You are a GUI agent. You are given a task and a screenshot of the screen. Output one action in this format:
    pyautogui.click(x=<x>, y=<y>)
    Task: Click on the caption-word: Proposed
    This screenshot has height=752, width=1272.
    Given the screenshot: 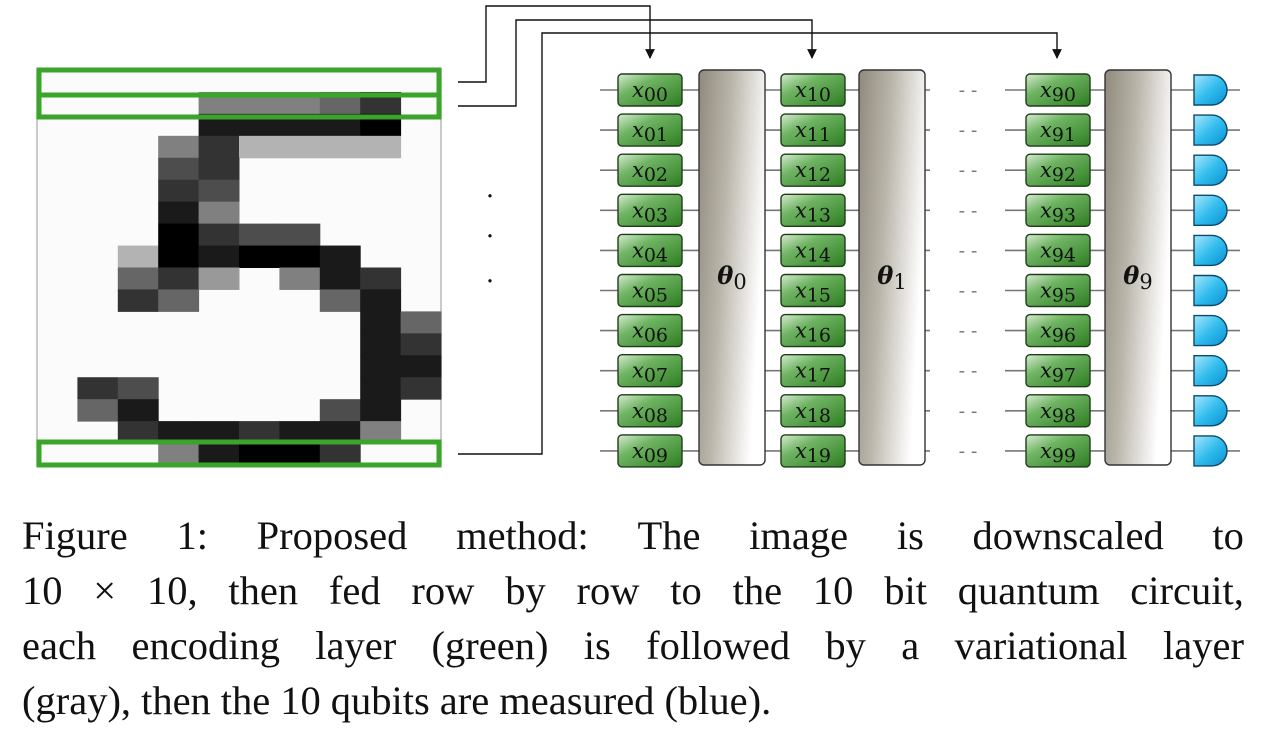 What is the action you would take?
    pyautogui.click(x=332, y=535)
    